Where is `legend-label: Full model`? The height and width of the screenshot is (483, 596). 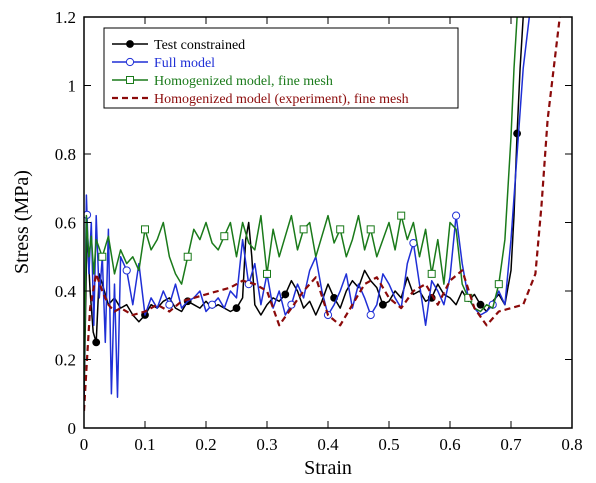
legend-label: Full model is located at coordinates (184, 63).